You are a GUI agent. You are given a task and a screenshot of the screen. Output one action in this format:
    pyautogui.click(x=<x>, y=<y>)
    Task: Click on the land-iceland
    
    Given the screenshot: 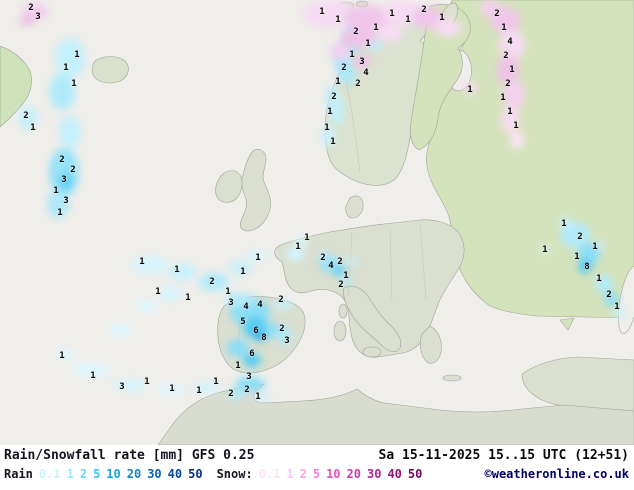 What is the action you would take?
    pyautogui.click(x=110, y=70)
    